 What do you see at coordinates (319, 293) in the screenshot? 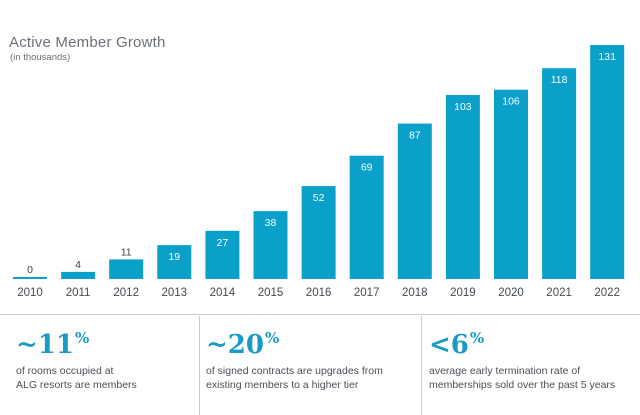
I see `x-tick-label: 2016` at bounding box center [319, 293].